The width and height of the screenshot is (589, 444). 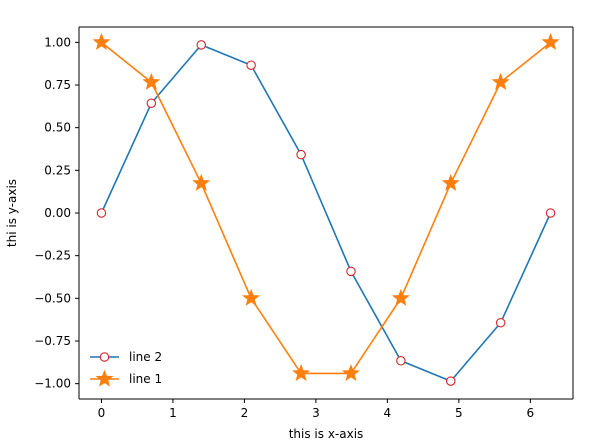 What do you see at coordinates (245, 413) in the screenshot?
I see `x-tick-label-2: 2` at bounding box center [245, 413].